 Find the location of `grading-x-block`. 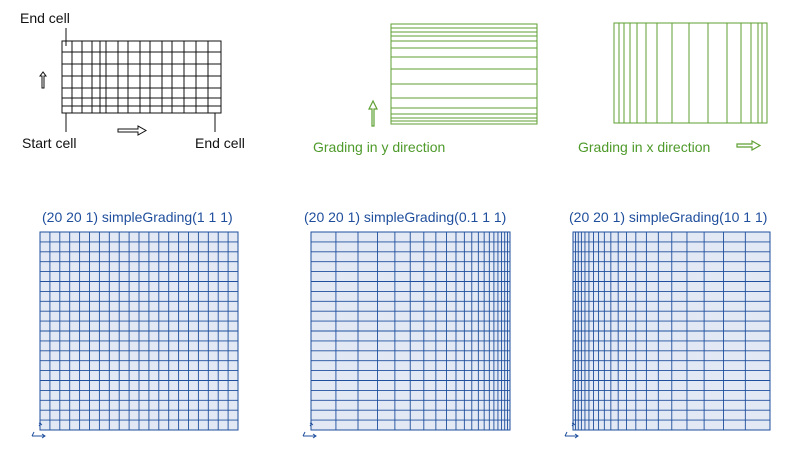

grading-x-block is located at coordinates (690, 73).